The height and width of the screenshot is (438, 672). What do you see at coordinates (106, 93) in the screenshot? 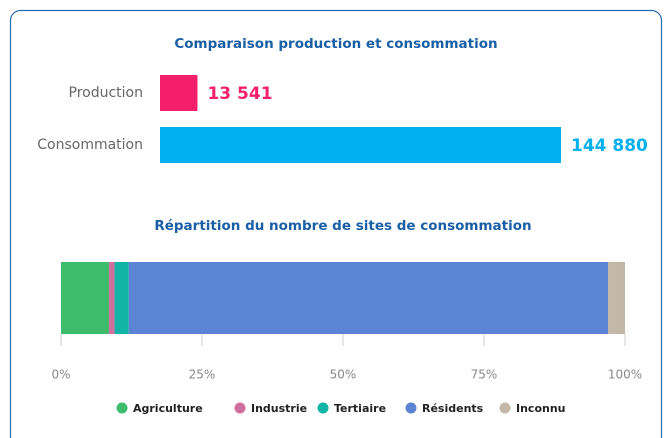
I see `category-label: Production` at bounding box center [106, 93].